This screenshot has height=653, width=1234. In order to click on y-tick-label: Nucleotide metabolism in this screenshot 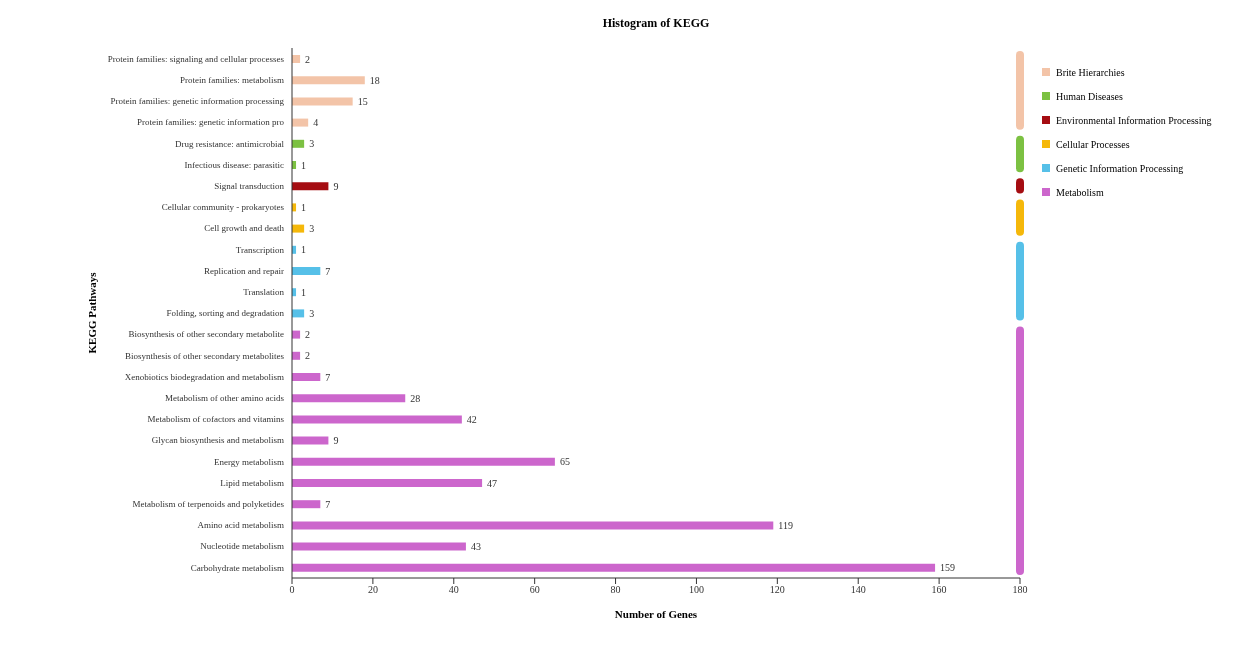, I will do `click(242, 546)`.